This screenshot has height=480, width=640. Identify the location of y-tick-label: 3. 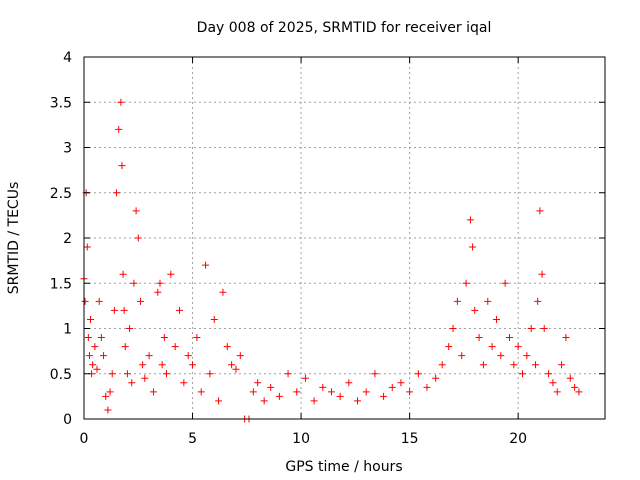
(67, 149).